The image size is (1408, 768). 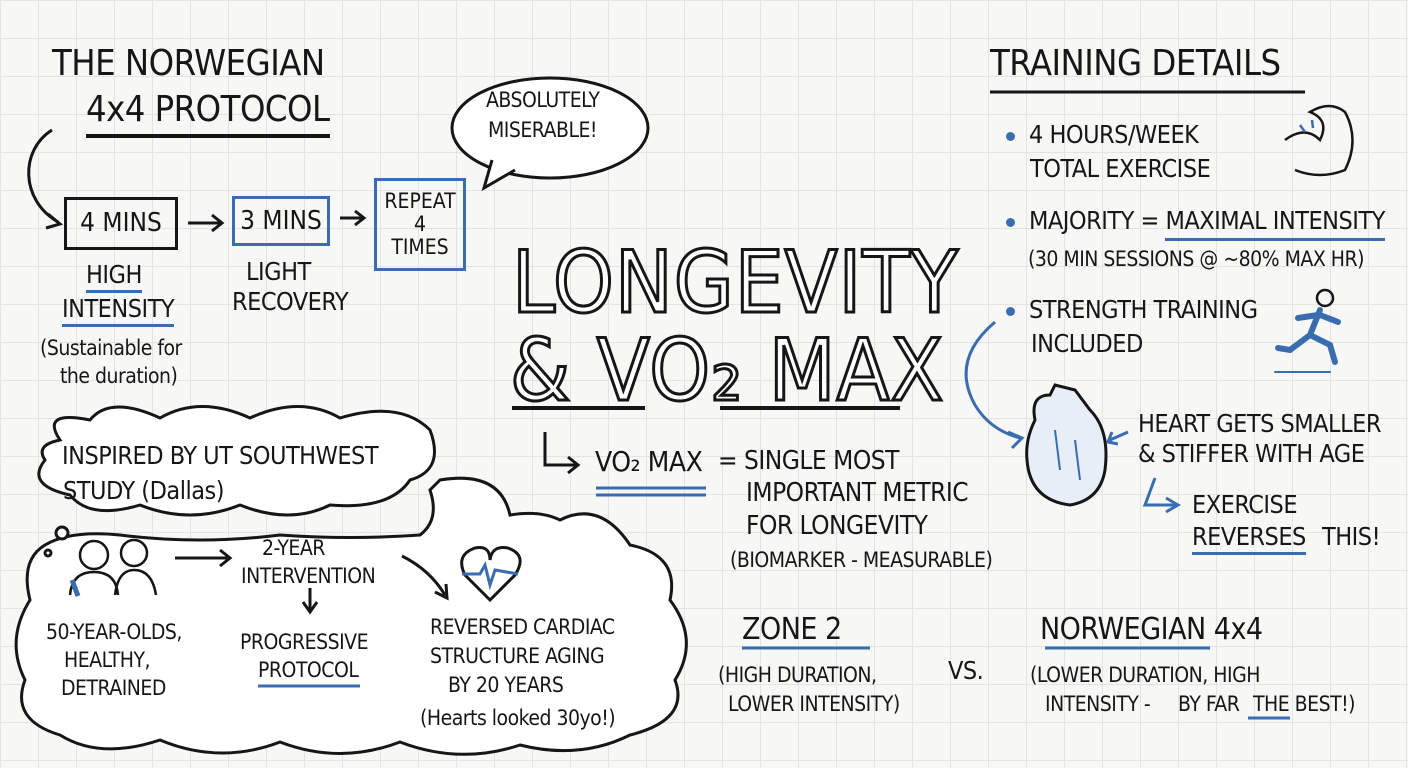 What do you see at coordinates (1143, 309) in the screenshot?
I see `bullet-3-line1: STRENGTH TRAINING` at bounding box center [1143, 309].